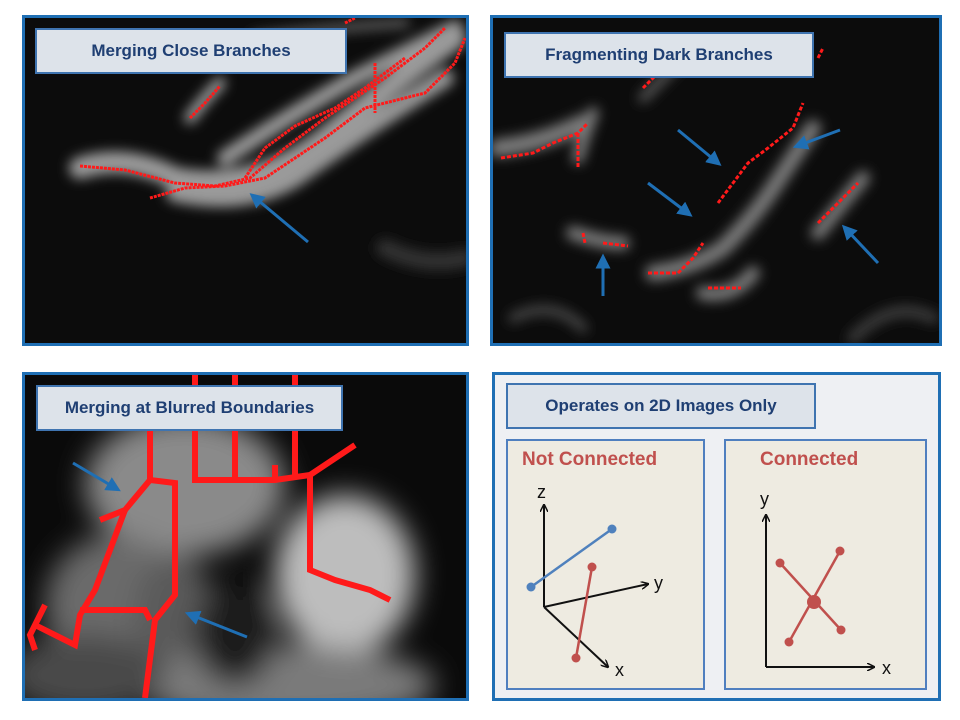  I want to click on z-axis-label: z, so click(541, 492).